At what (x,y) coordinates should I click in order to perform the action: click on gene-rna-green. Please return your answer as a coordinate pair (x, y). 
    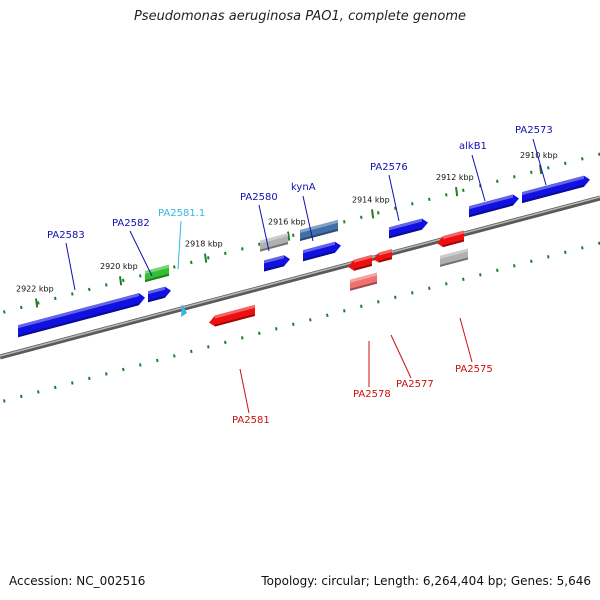
    Looking at the image, I should click on (157, 273).